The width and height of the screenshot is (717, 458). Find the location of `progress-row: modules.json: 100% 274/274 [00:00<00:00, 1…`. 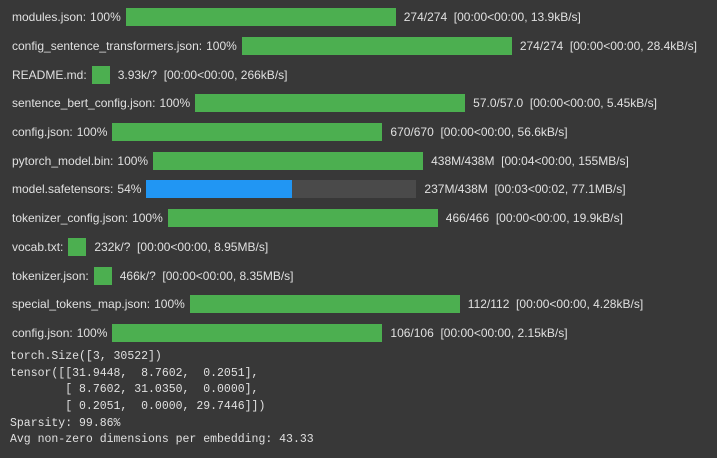

progress-row: modules.json: 100% 274/274 [00:00<00:00, 1… is located at coordinates (358, 17).